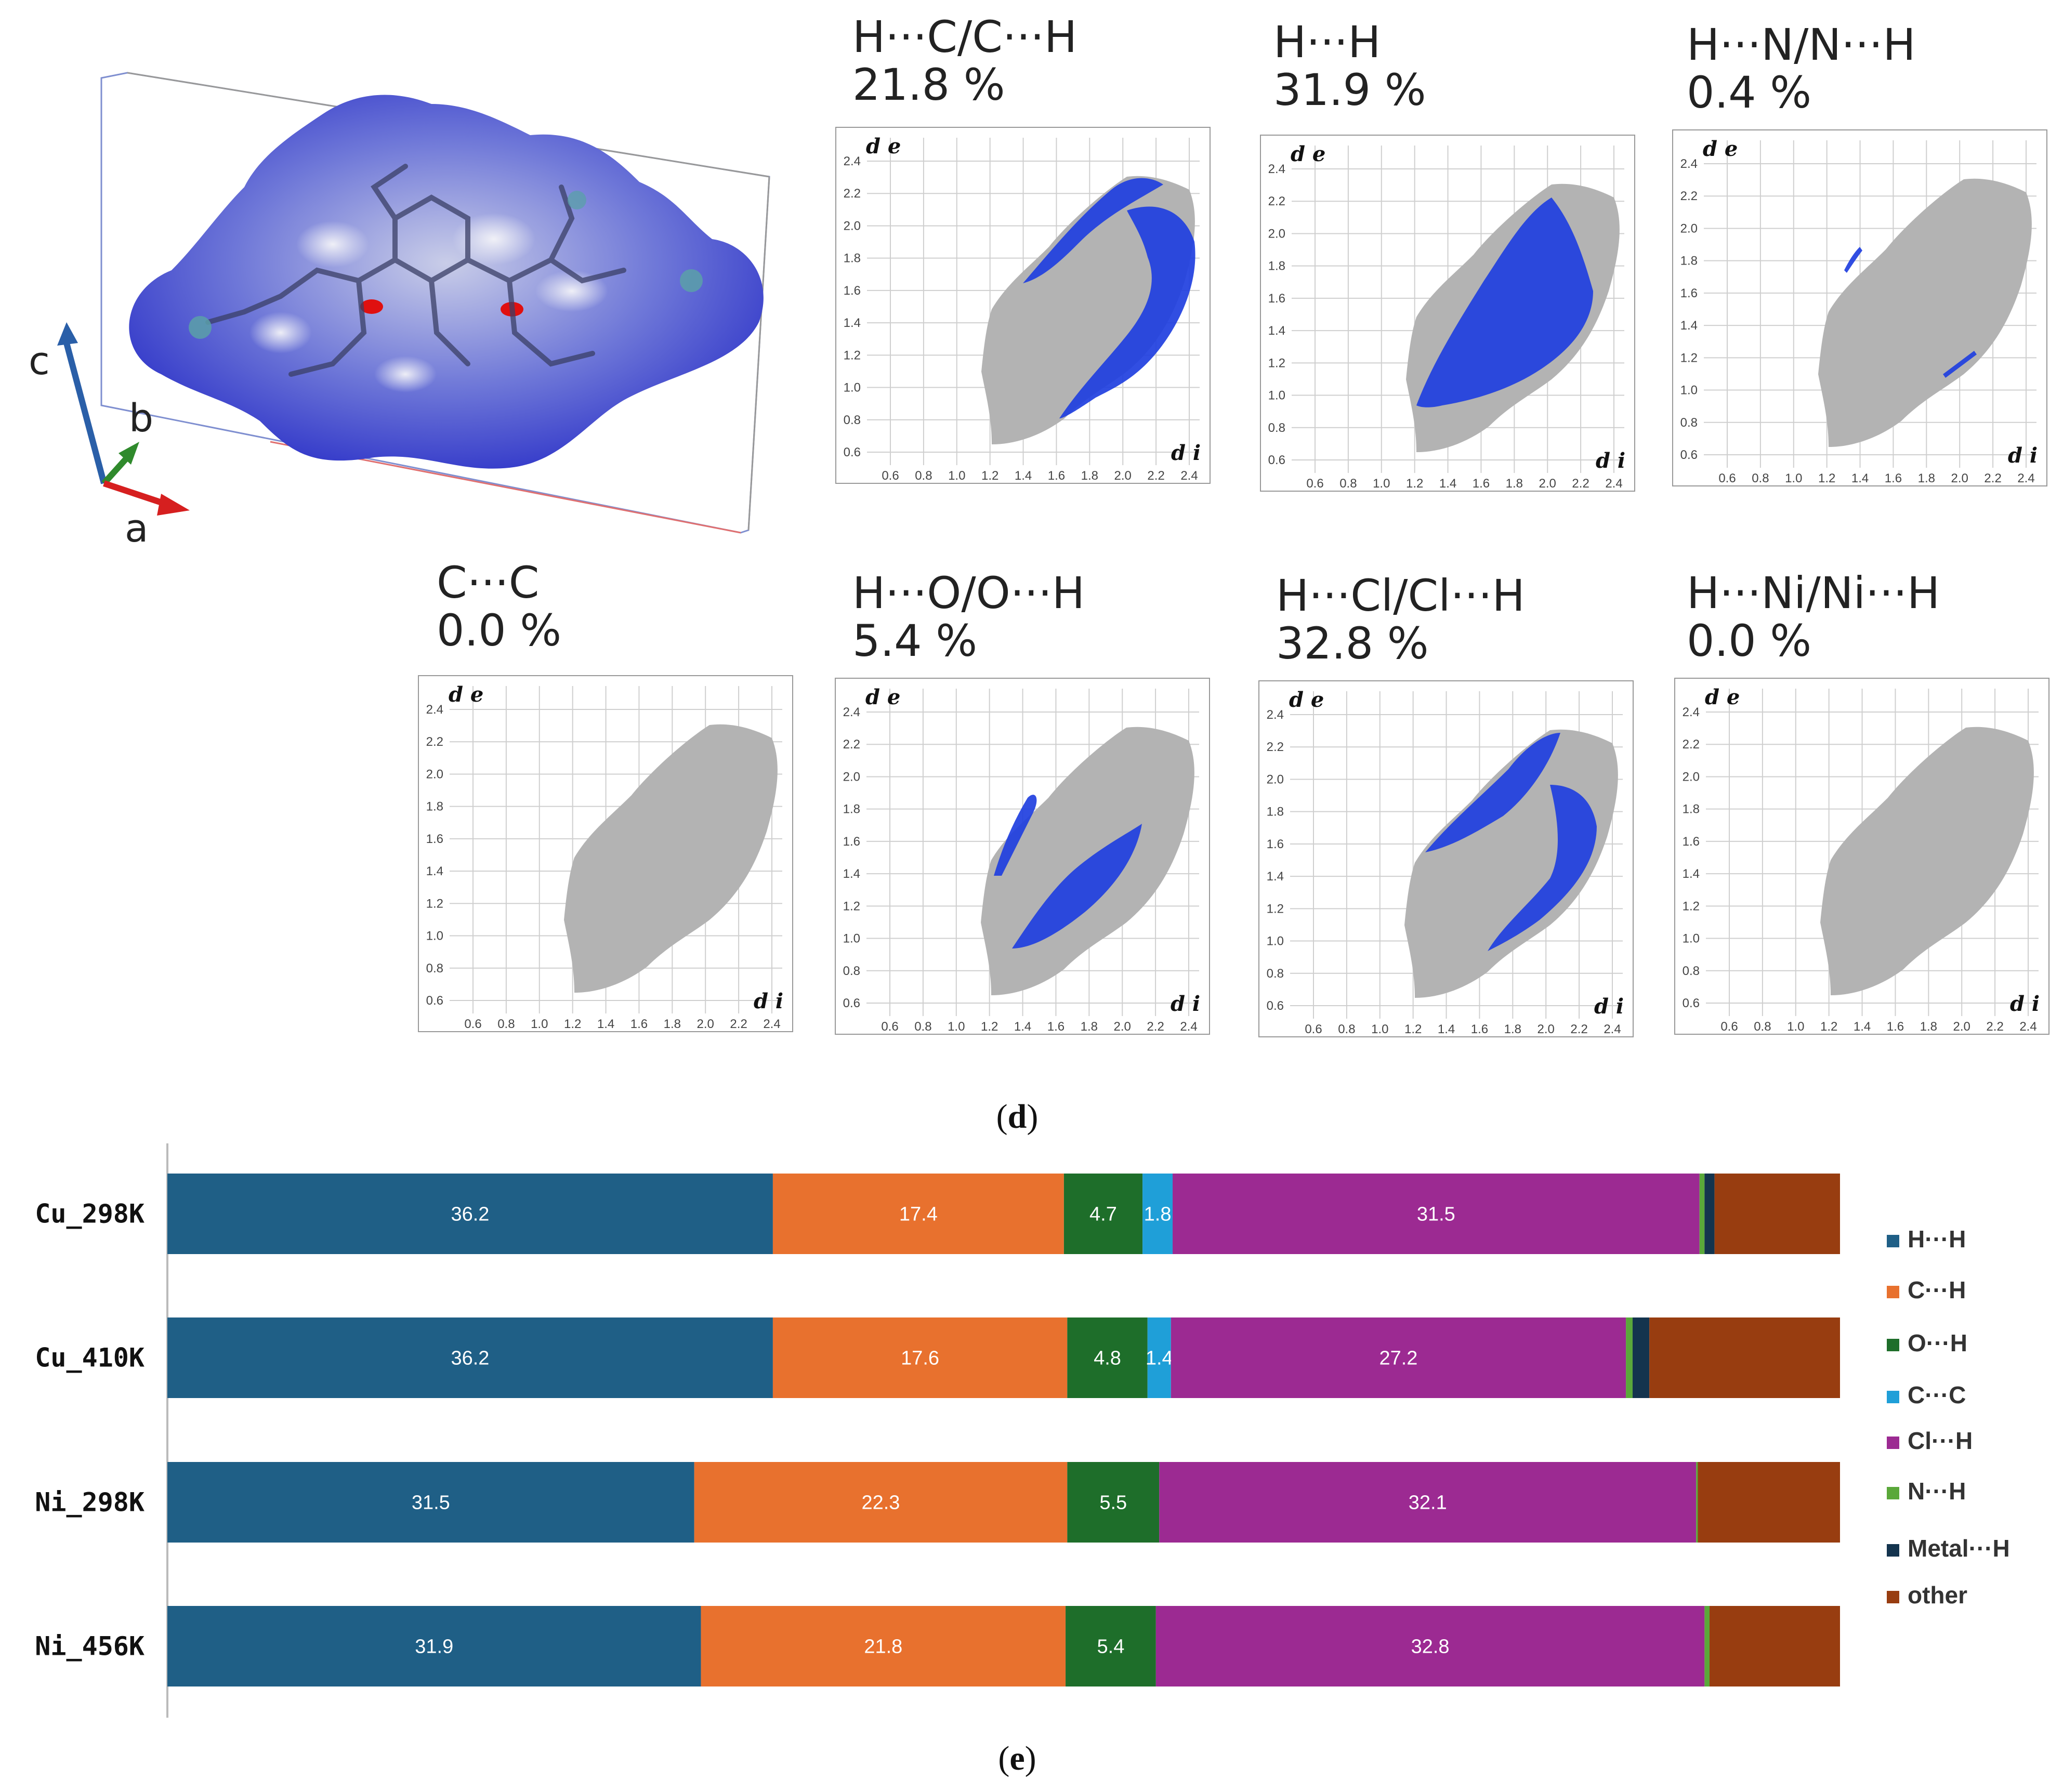  What do you see at coordinates (89, 1214) in the screenshot?
I see `category-label: Cu_298K` at bounding box center [89, 1214].